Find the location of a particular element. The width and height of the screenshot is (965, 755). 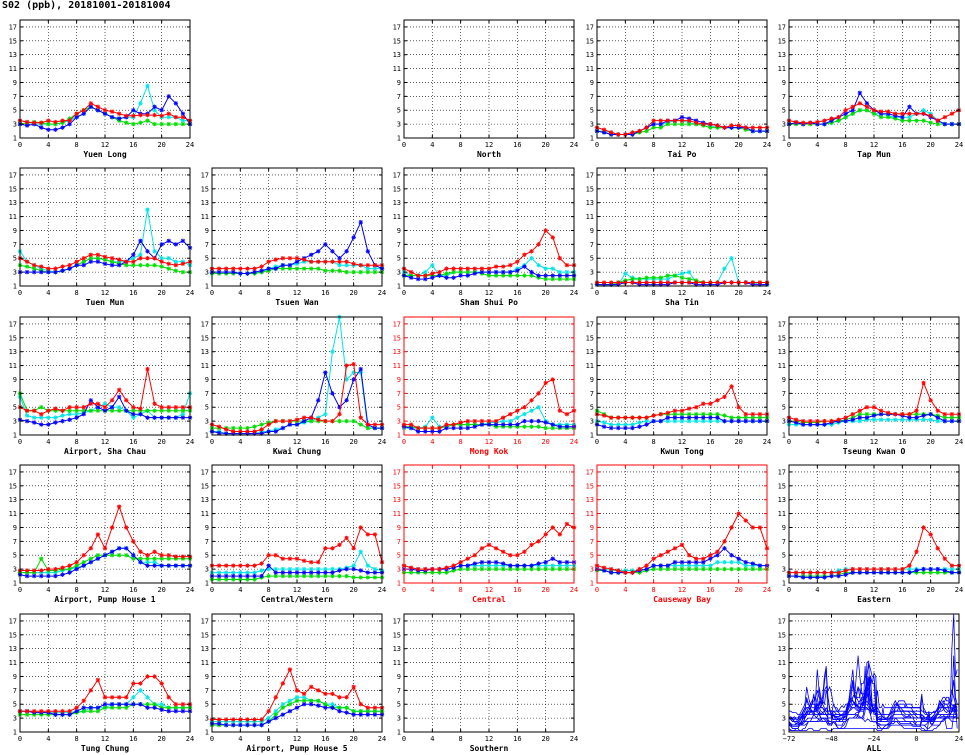

x-tick-label: 8 is located at coordinates (269, 293).